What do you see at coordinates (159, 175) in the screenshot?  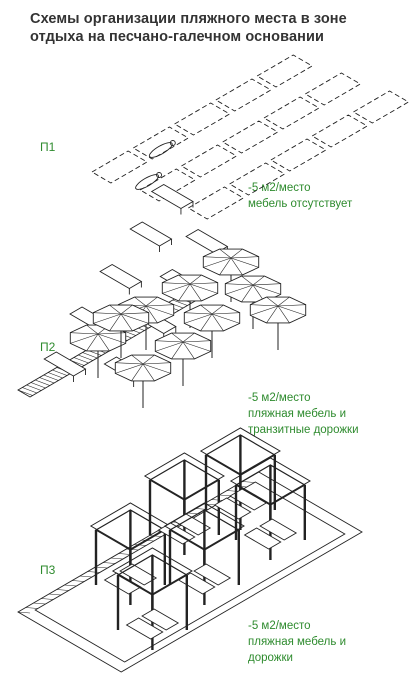 I see `person-head` at bounding box center [159, 175].